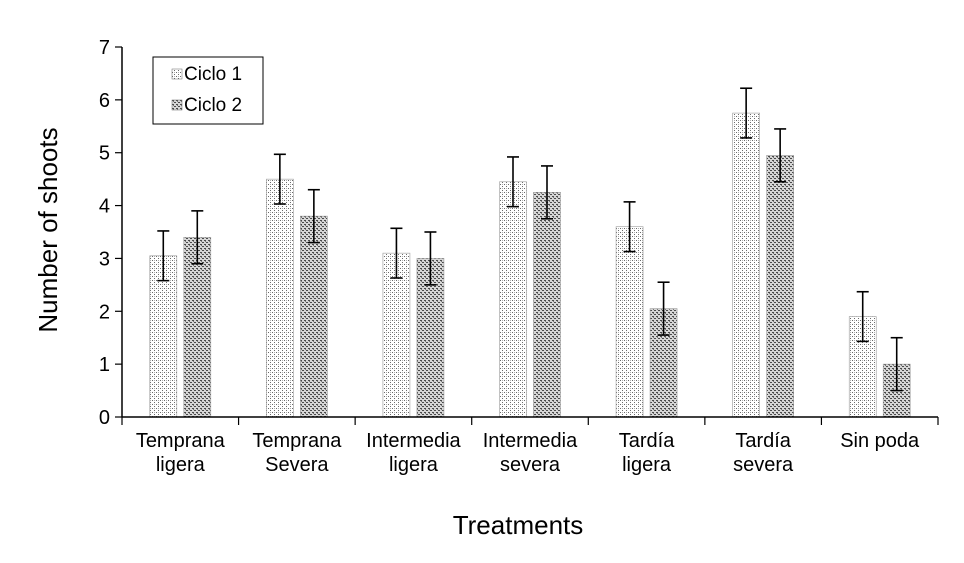  What do you see at coordinates (104, 312) in the screenshot?
I see `y-tick-label: 2` at bounding box center [104, 312].